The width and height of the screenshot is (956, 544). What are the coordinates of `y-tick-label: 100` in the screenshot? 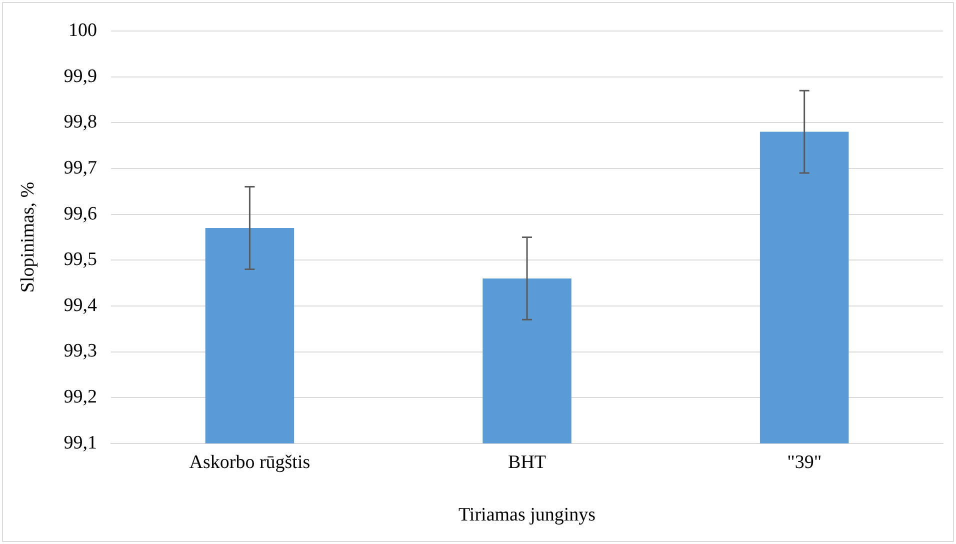 It's located at (83, 30).